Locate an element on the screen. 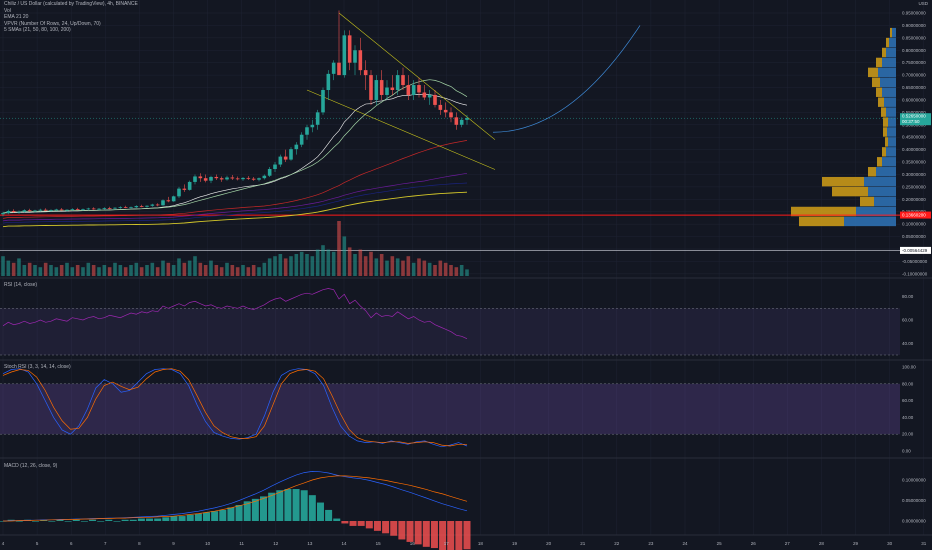 The height and width of the screenshot is (550, 932). price-tick-label: 0.30000000 is located at coordinates (914, 174).